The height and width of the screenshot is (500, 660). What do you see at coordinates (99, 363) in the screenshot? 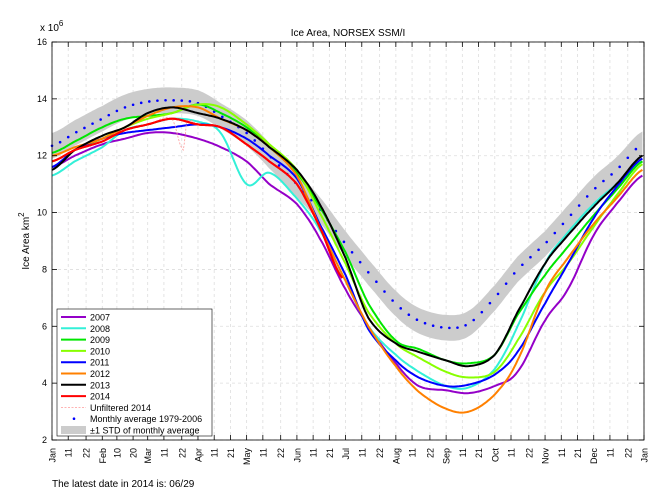
I see `legend-label: 2011` at bounding box center [99, 363].